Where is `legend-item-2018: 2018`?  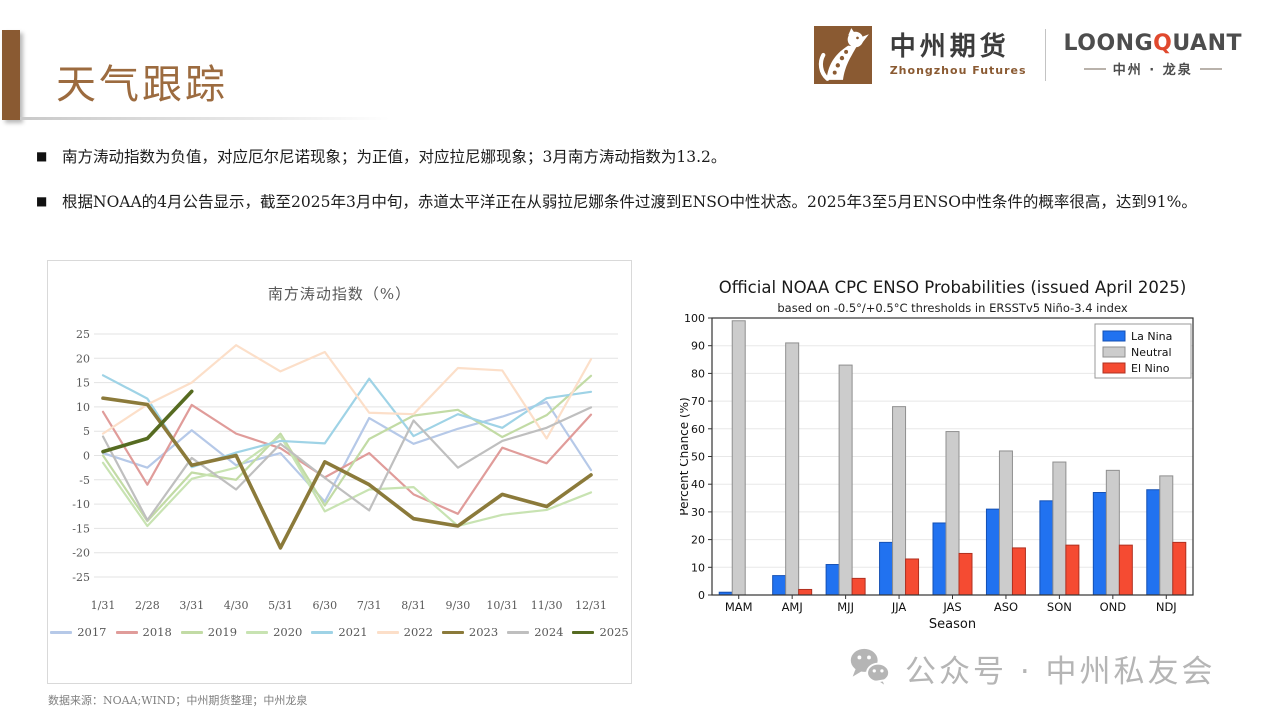 legend-item-2018: 2018 is located at coordinates (143, 632).